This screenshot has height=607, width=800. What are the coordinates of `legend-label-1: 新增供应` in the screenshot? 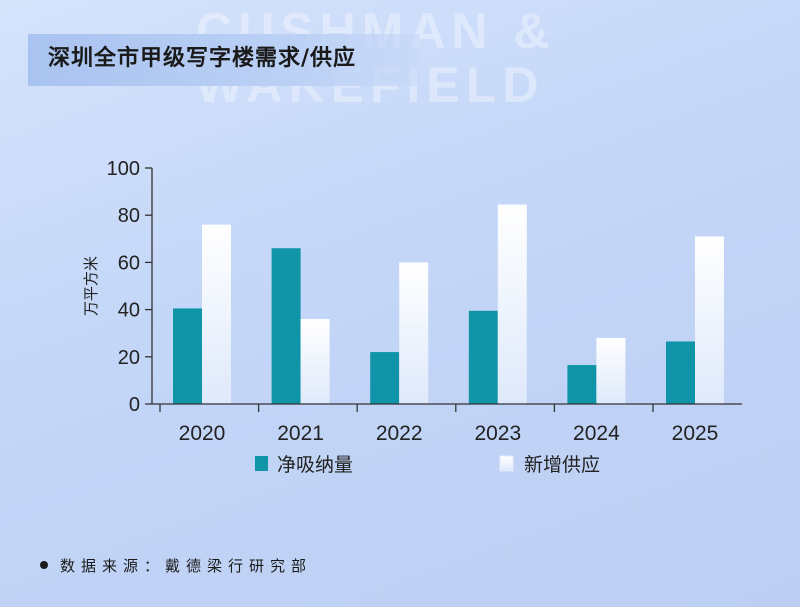 It's located at (562, 465).